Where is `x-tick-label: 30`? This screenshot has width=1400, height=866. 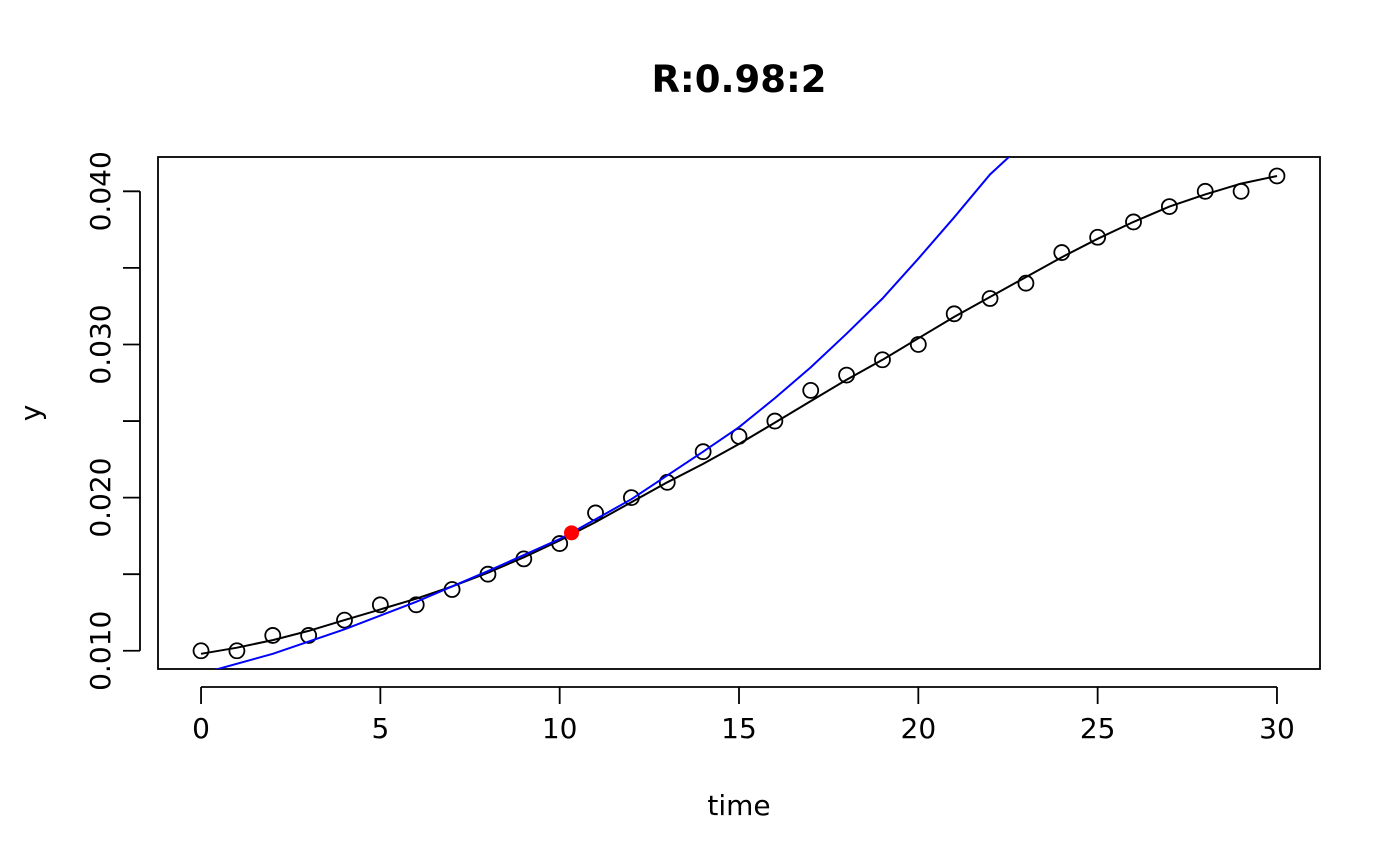 x-tick-label: 30 is located at coordinates (1277, 728).